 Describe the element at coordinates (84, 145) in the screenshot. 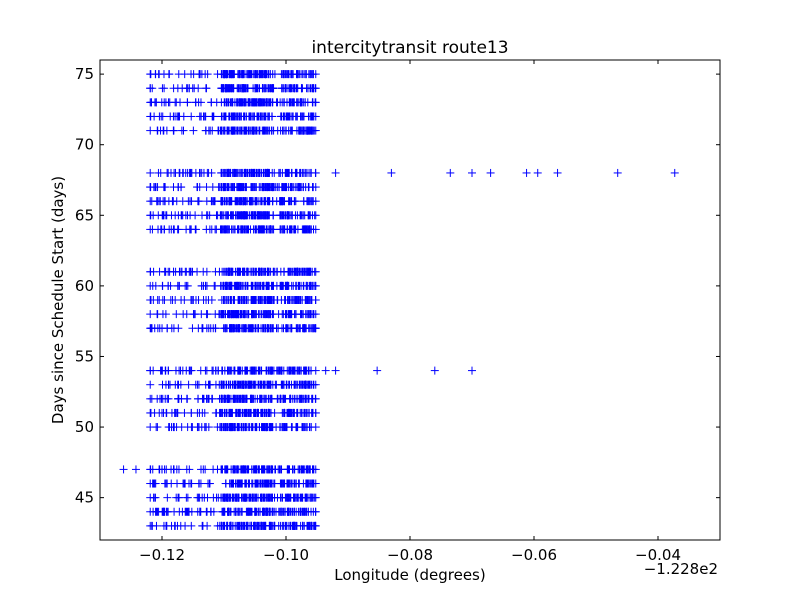

I see `y-tick-label: 70` at that location.